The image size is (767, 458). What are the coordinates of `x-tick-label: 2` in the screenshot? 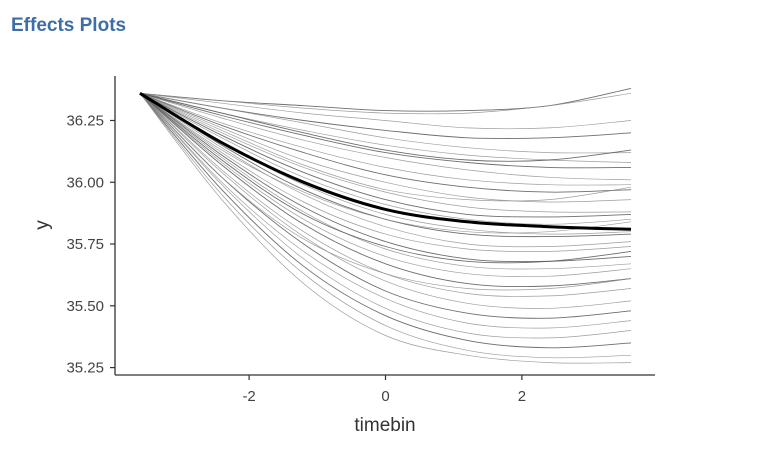 It's located at (522, 396).